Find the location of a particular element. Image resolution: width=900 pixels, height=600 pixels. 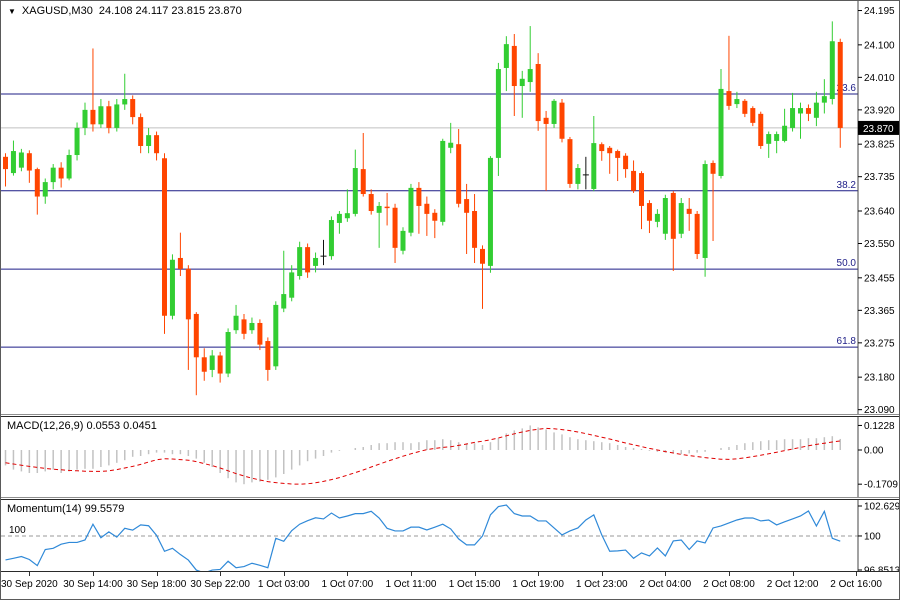

macd-panel: 0.1228 0.00 -0.1709 is located at coordinates (450, 457).